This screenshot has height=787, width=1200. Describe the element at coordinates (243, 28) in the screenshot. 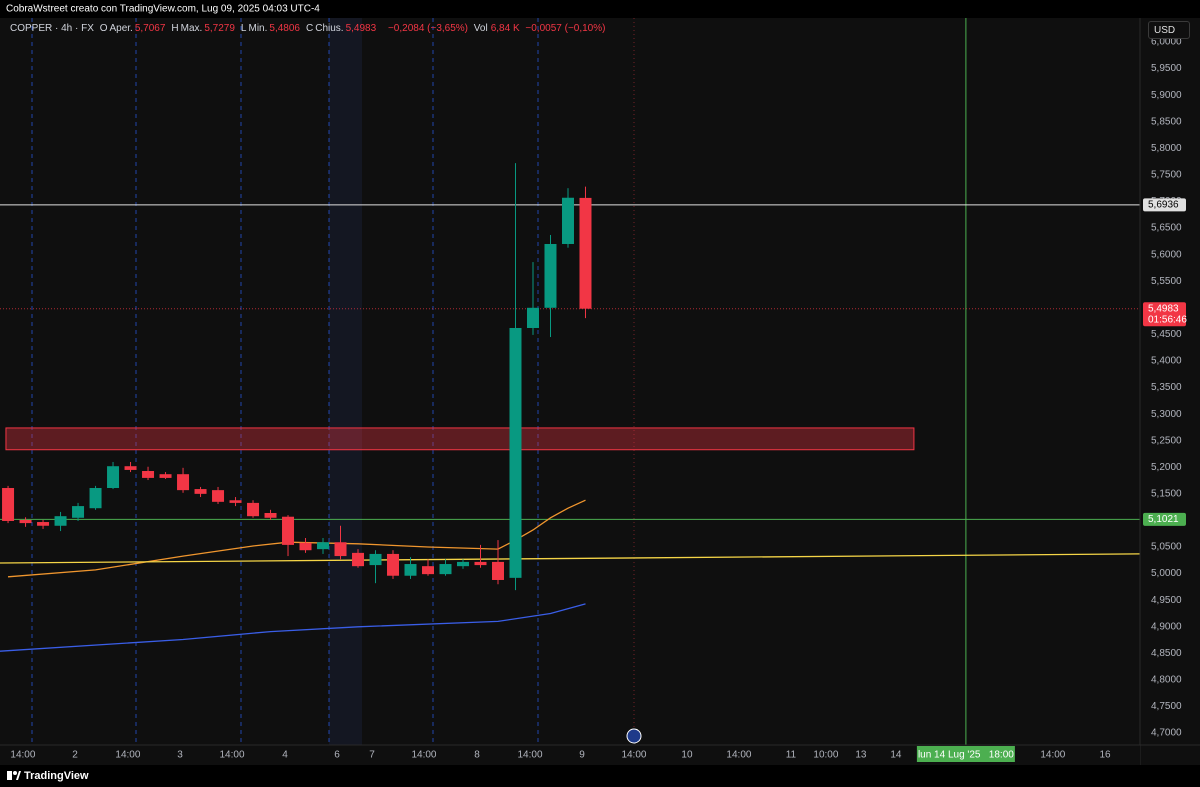

I see `legend-key: L` at that location.